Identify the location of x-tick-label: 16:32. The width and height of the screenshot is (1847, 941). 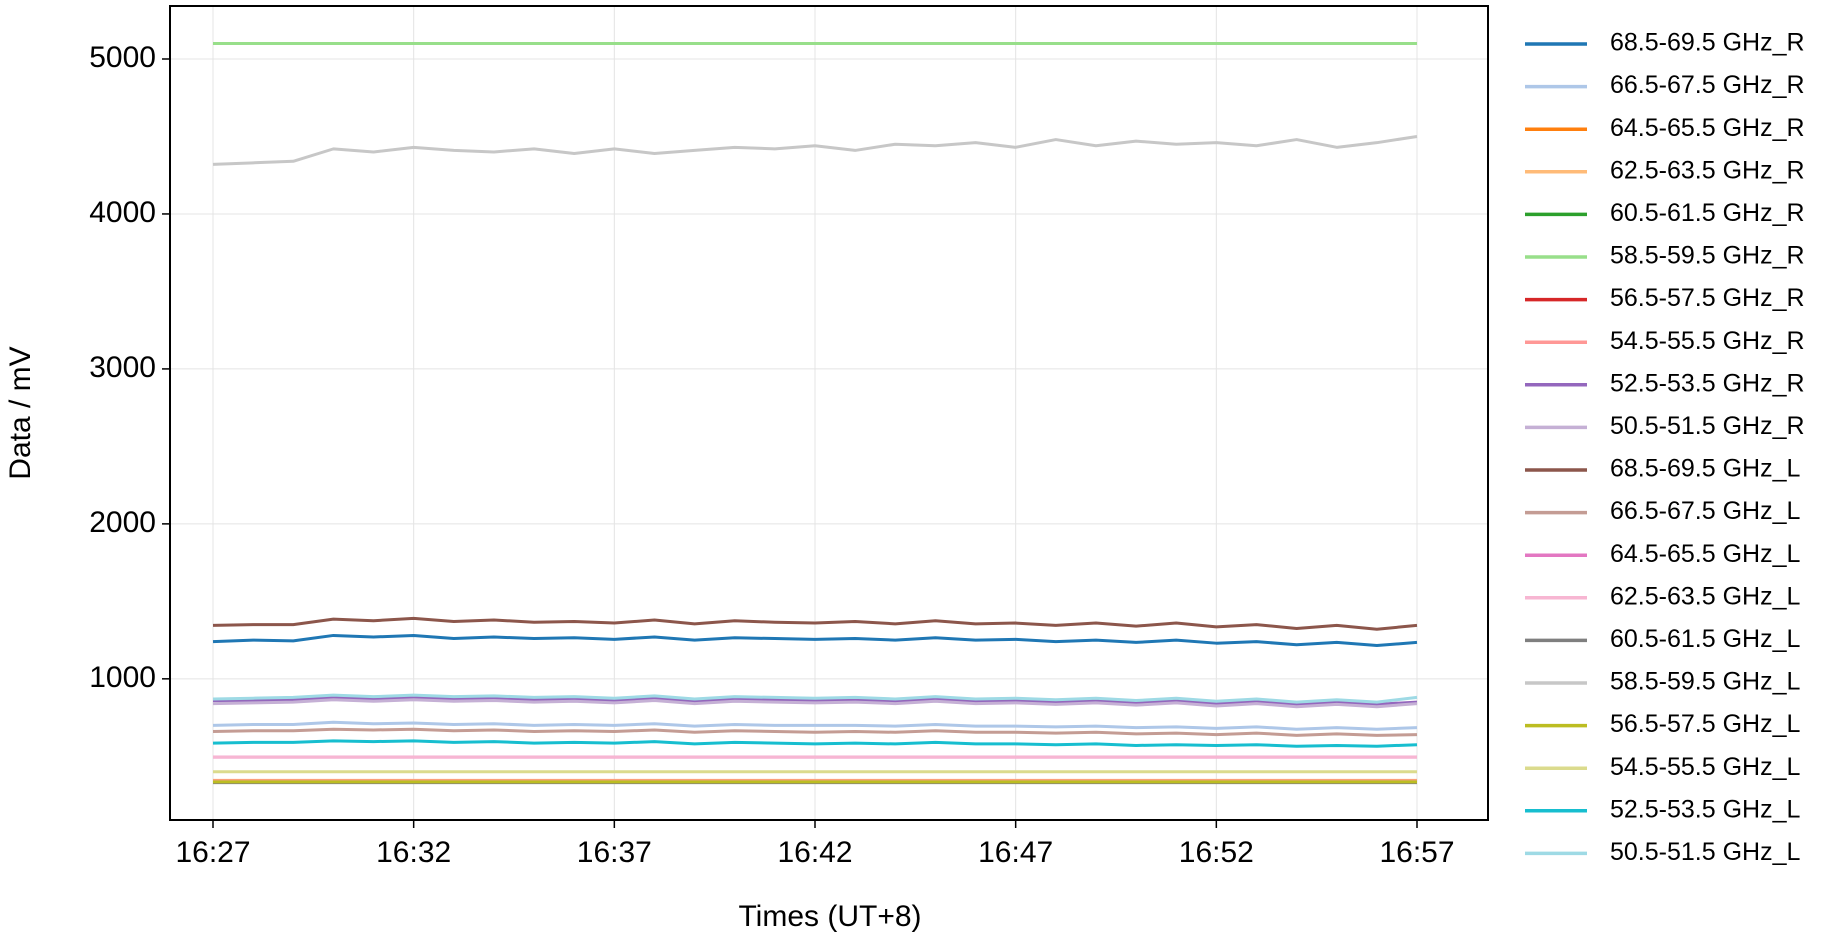
(413, 852).